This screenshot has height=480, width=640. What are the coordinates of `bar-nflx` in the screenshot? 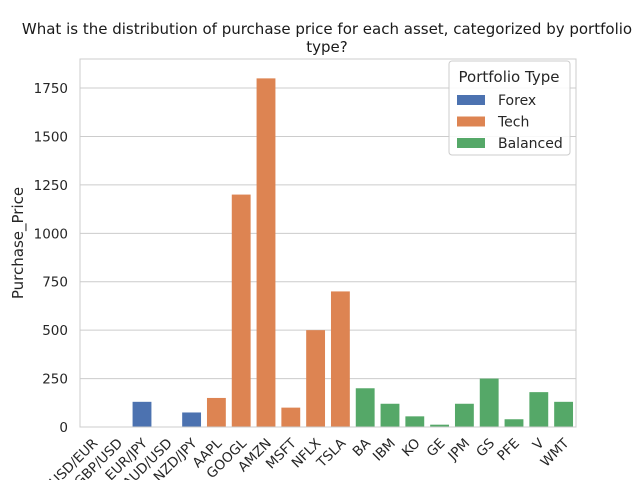 It's located at (316, 378).